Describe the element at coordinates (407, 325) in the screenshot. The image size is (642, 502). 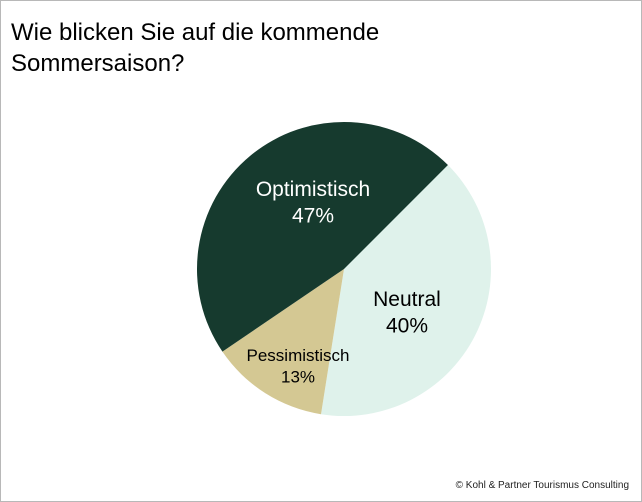
I see `slice-value-neutral: 40%` at that location.